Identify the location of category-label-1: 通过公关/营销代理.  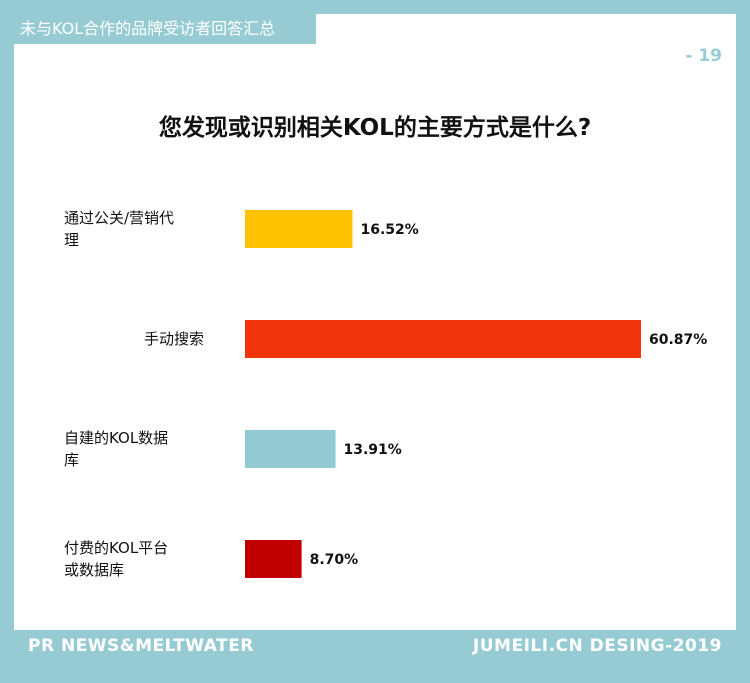
(139, 229).